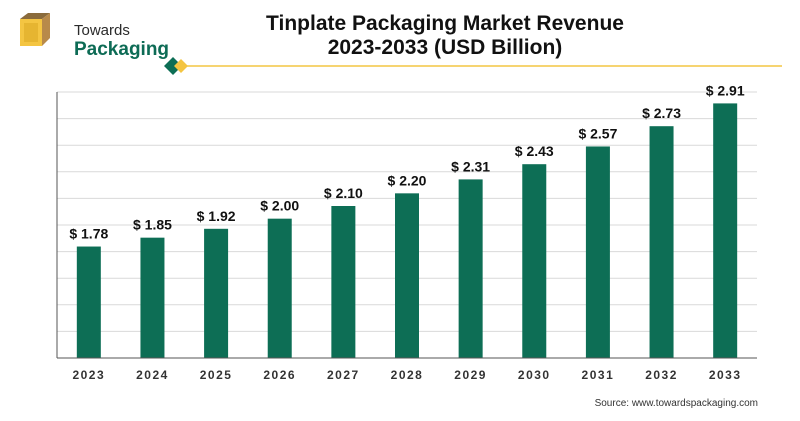 This screenshot has height=421, width=800. What do you see at coordinates (122, 49) in the screenshot?
I see `brand-name-line2: Packaging` at bounding box center [122, 49].